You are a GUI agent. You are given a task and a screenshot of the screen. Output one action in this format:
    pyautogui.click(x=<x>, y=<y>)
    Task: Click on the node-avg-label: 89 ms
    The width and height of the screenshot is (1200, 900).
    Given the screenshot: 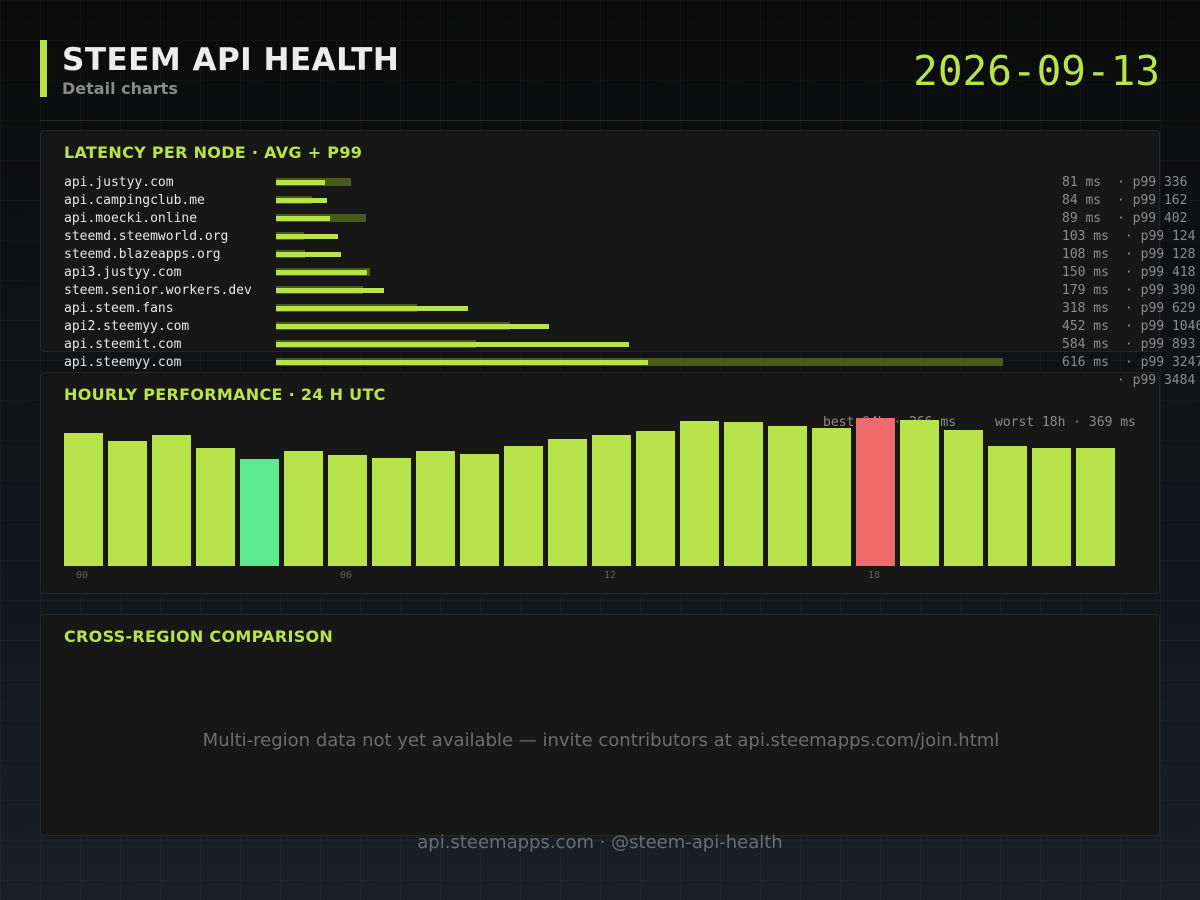 What is the action you would take?
    pyautogui.click(x=1082, y=218)
    